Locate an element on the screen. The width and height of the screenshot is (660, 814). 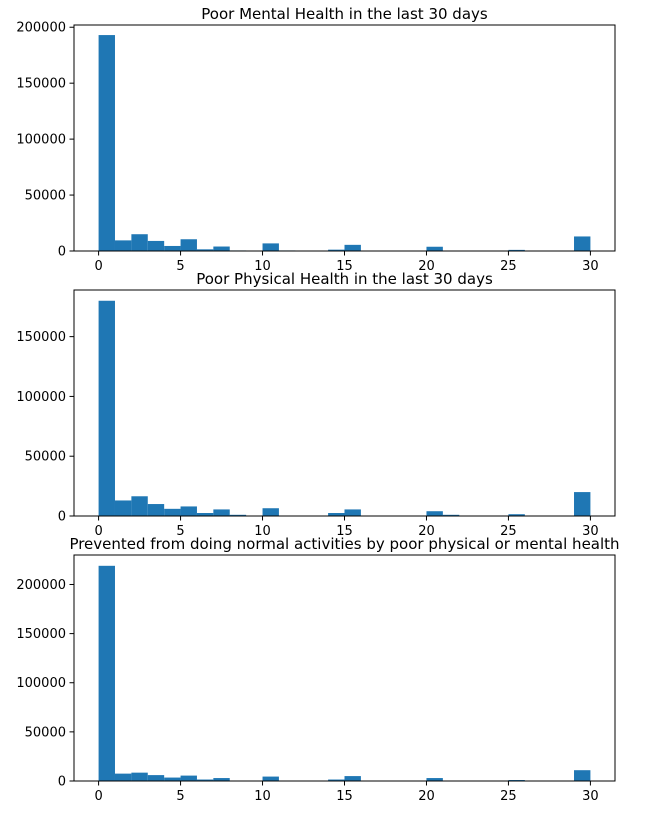
subplot-title: Poor Physical Health in the last 30 days is located at coordinates (344, 279).